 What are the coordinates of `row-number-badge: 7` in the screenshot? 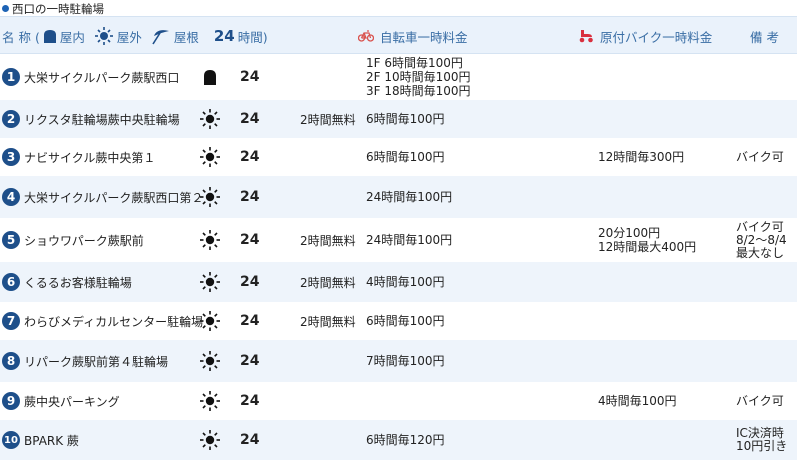 It's located at (11, 321).